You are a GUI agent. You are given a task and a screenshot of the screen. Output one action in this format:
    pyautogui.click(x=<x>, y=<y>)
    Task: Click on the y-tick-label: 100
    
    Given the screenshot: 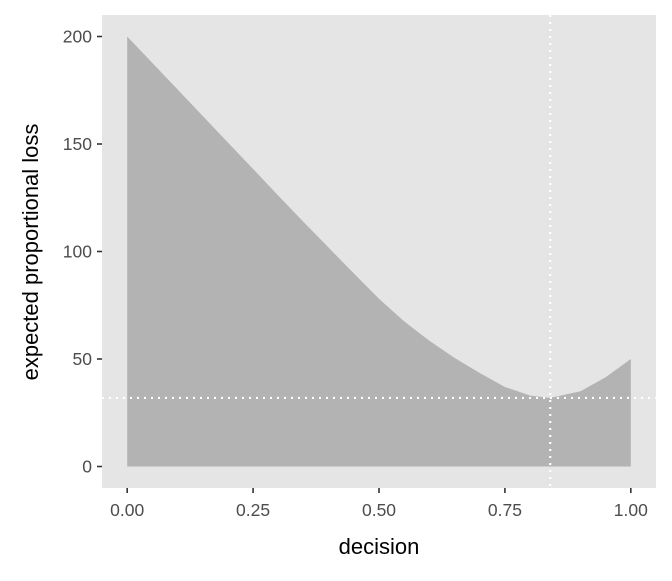 What is the action you would take?
    pyautogui.click(x=77, y=252)
    